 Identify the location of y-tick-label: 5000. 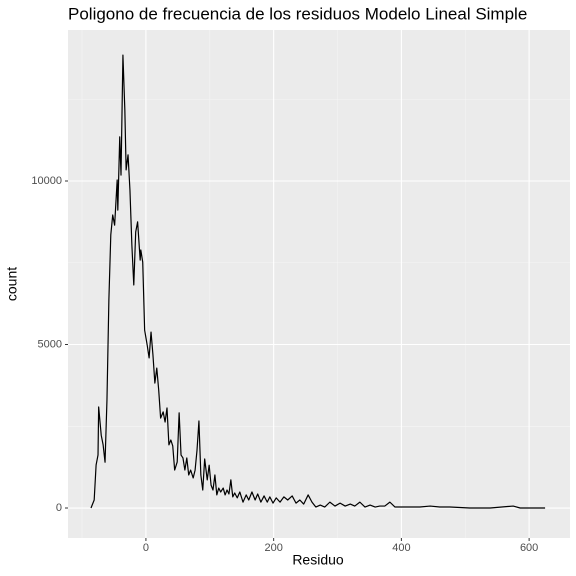
(50, 344).